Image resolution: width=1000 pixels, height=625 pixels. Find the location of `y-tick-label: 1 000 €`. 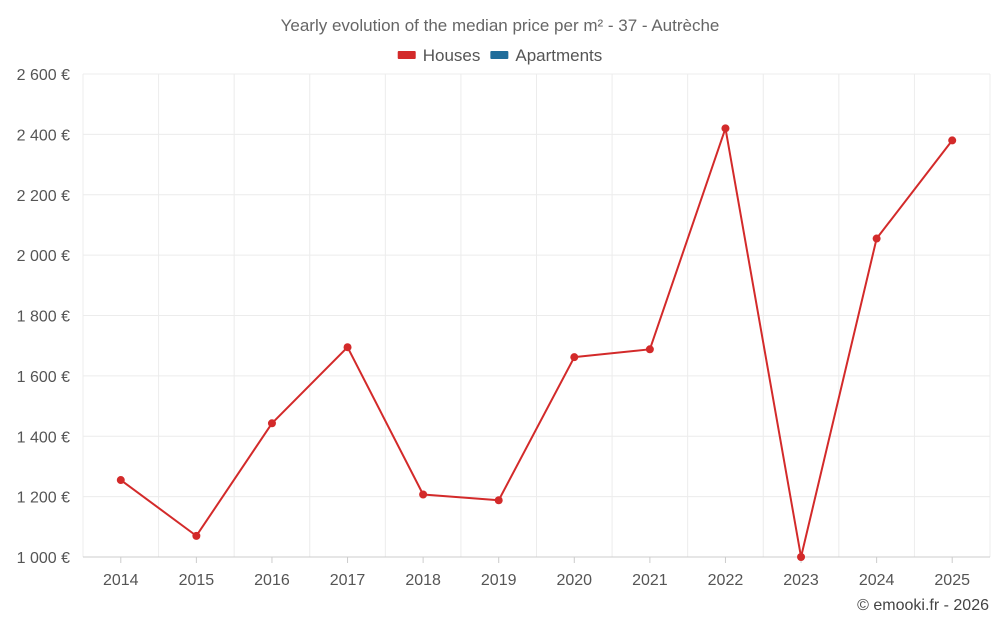

y-tick-label: 1 000 € is located at coordinates (43, 558).